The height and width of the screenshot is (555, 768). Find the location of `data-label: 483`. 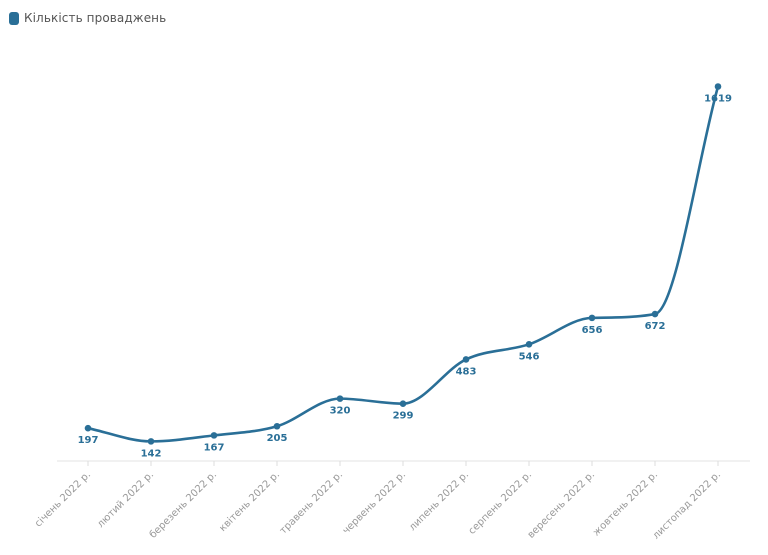

data-label: 483 is located at coordinates (466, 371).